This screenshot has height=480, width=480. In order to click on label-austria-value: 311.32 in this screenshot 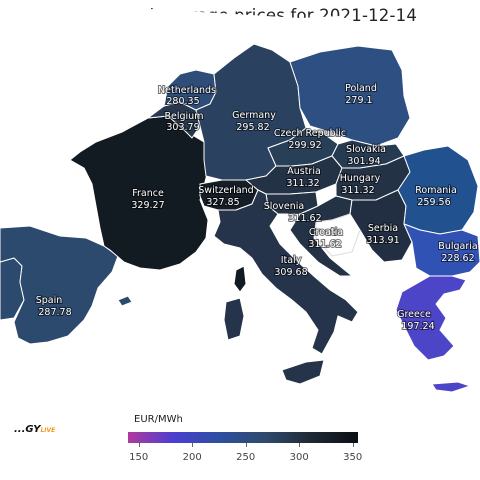, I will do `click(302, 183)`.